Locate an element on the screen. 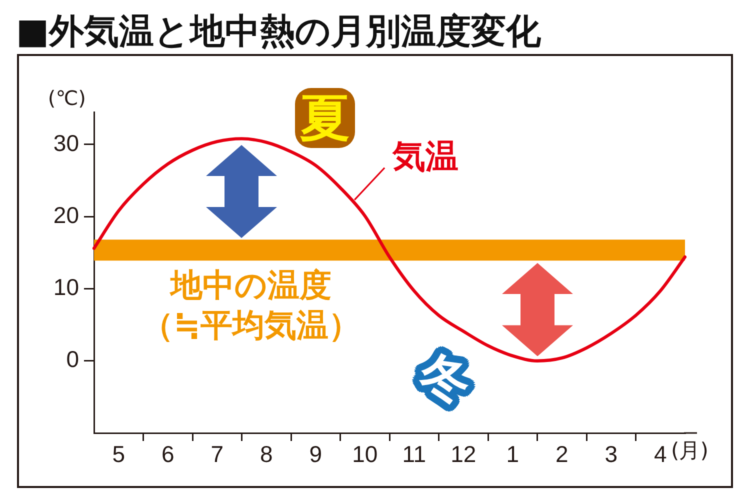 The image size is (750, 500). x-tick-label: 6 is located at coordinates (167, 454).